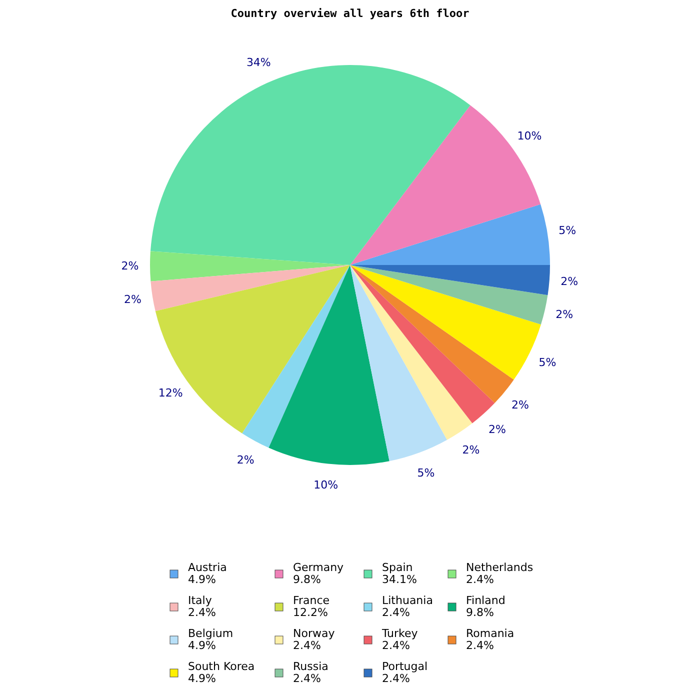  What do you see at coordinates (170, 393) in the screenshot?
I see `text: 12%` at bounding box center [170, 393].